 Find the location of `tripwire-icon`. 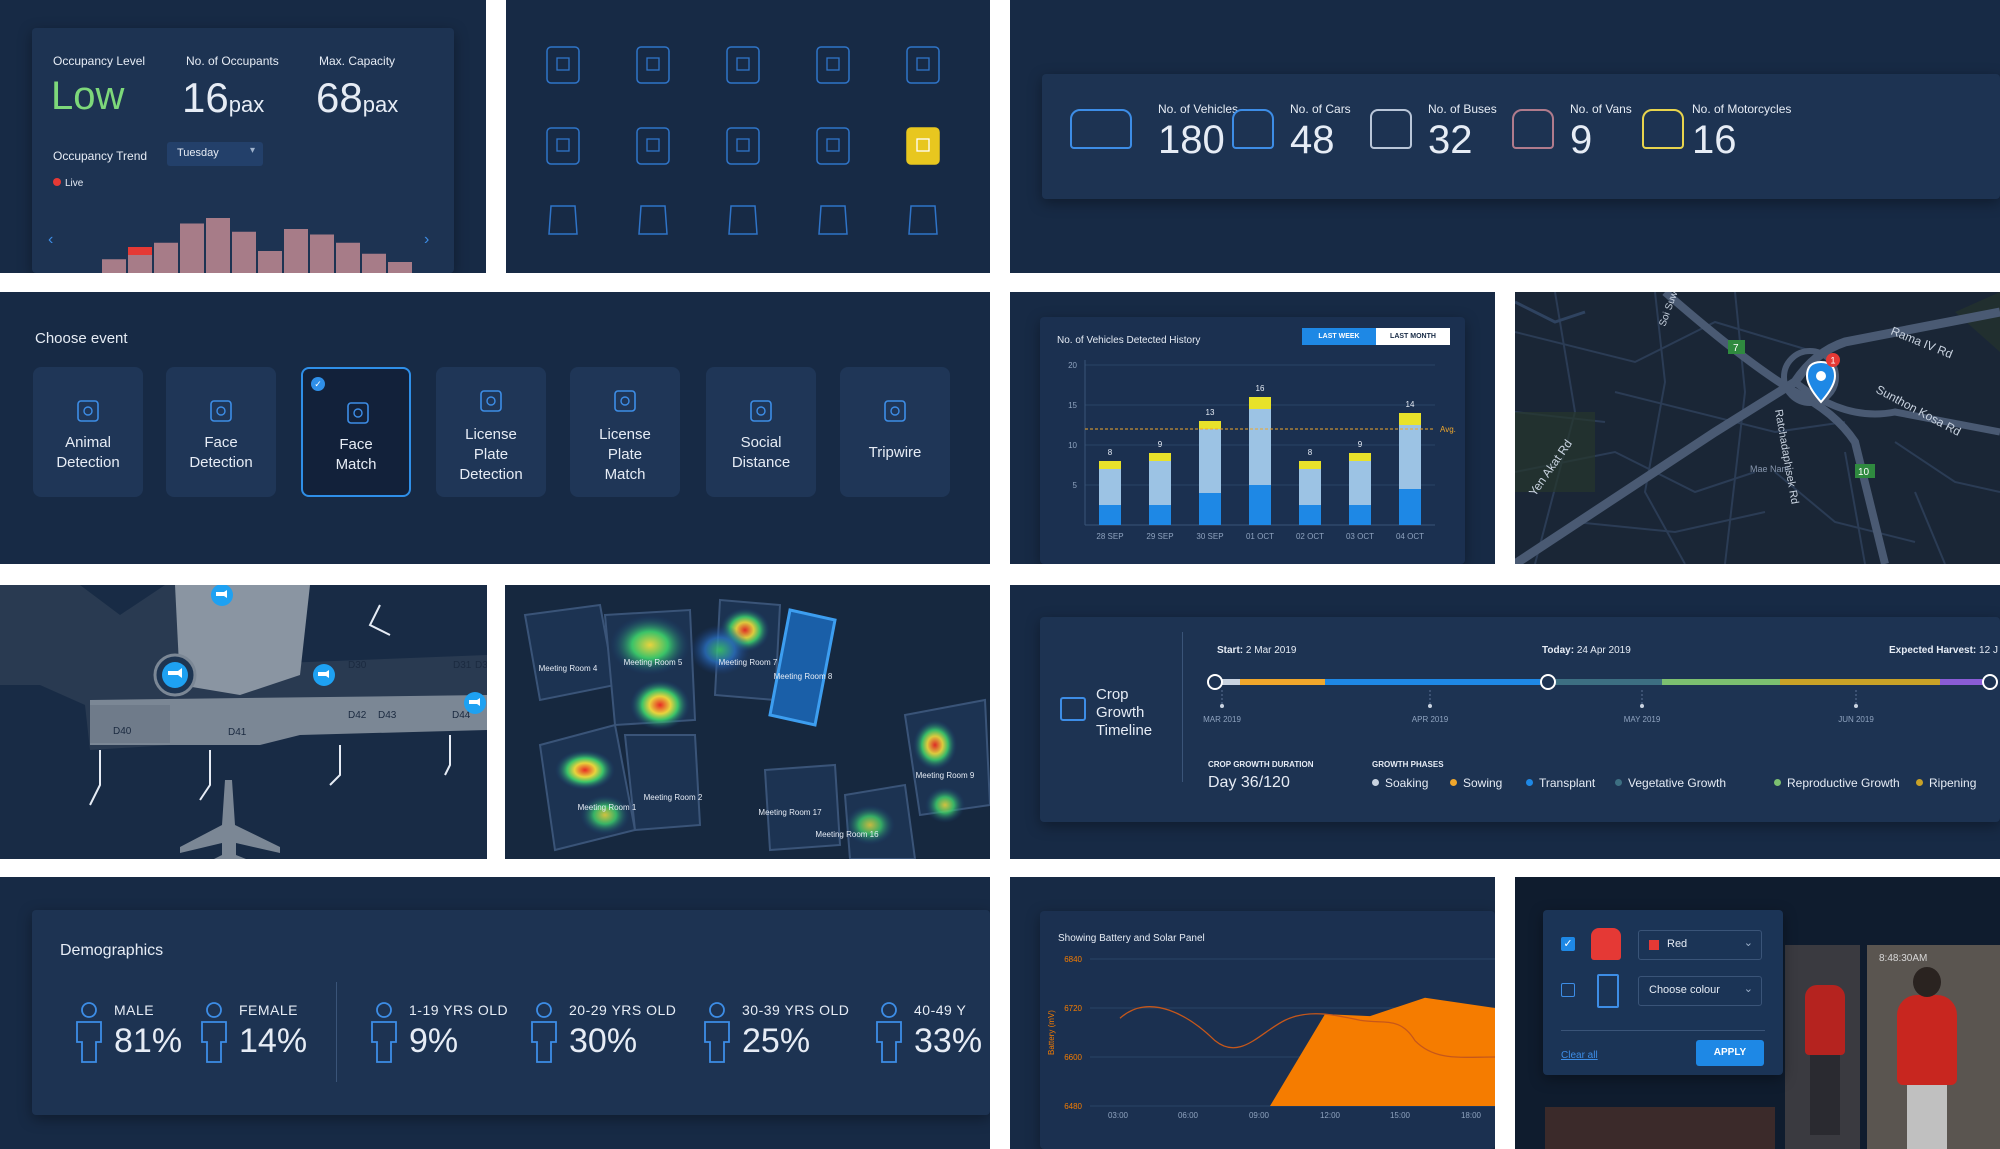

tripwire-icon is located at coordinates (743, 65).